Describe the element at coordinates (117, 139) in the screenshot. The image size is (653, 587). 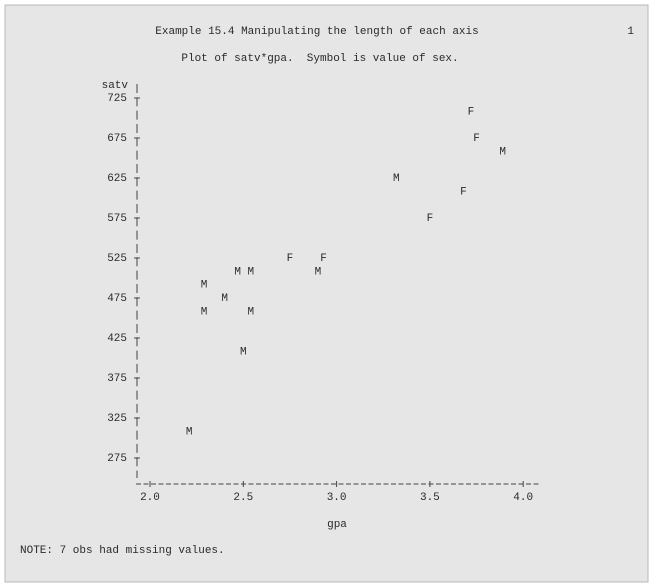
I see `y-tick-label: 675` at that location.